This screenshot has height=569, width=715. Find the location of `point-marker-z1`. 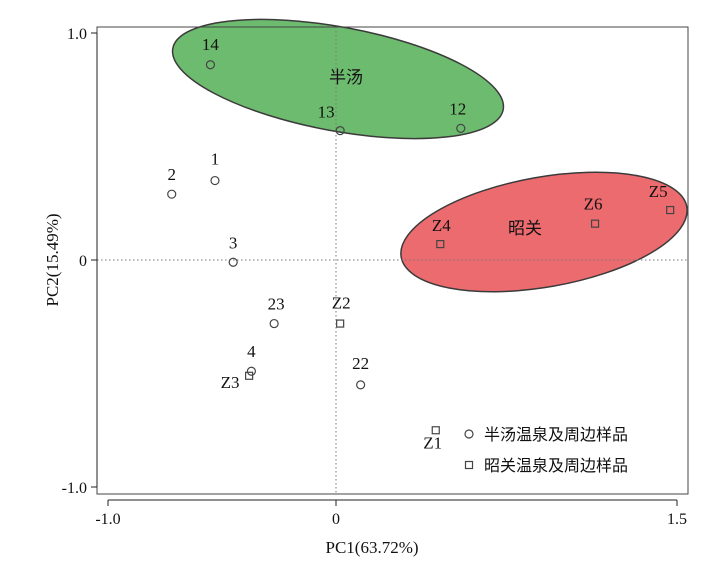

point-marker-z1 is located at coordinates (435, 430).